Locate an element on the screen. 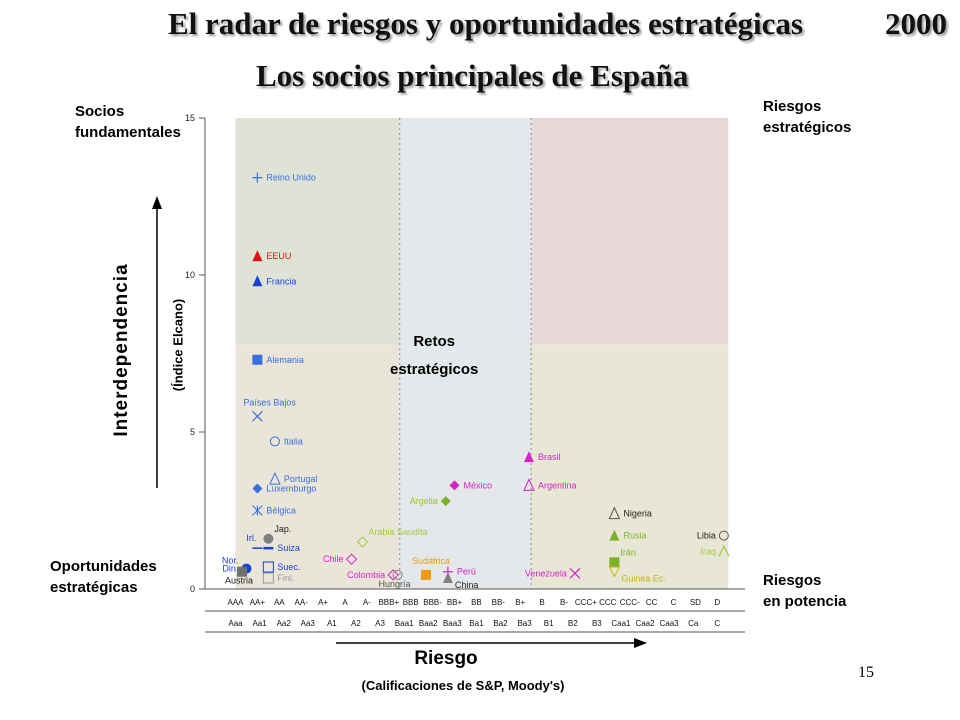  point-label: China is located at coordinates (467, 585).